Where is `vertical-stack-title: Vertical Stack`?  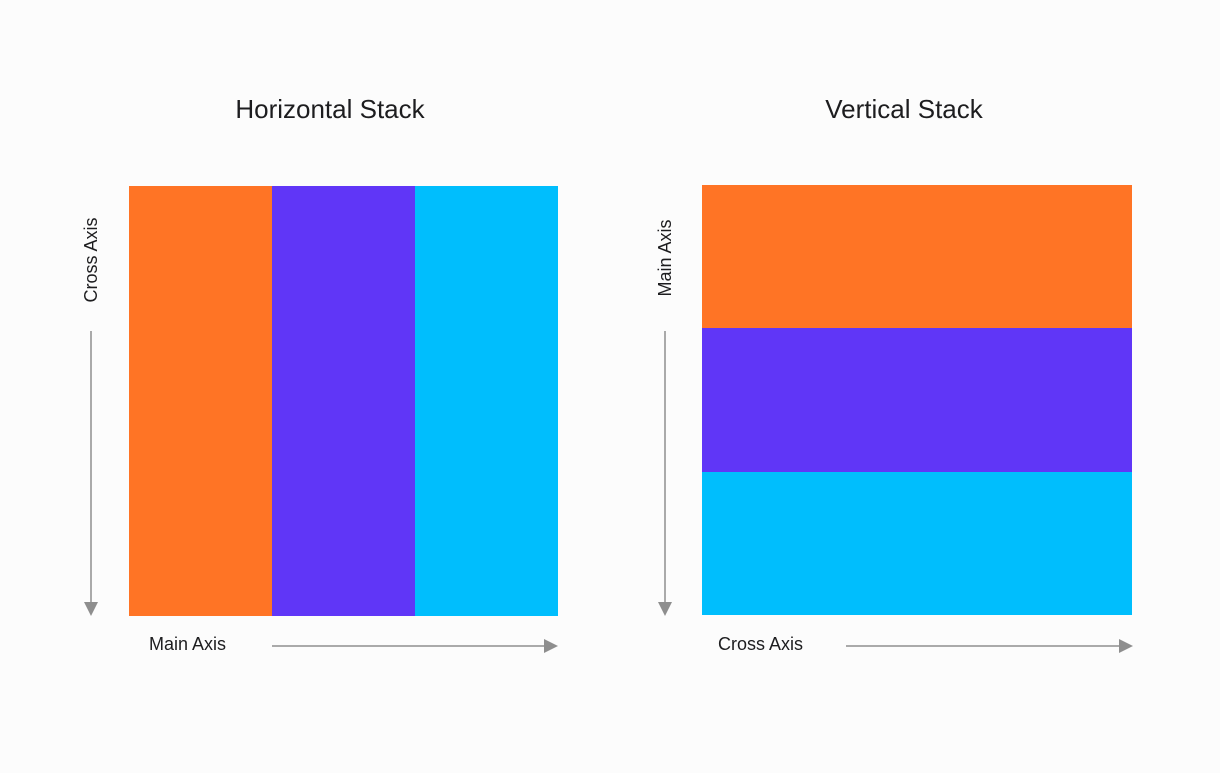 vertical-stack-title: Vertical Stack is located at coordinates (904, 109).